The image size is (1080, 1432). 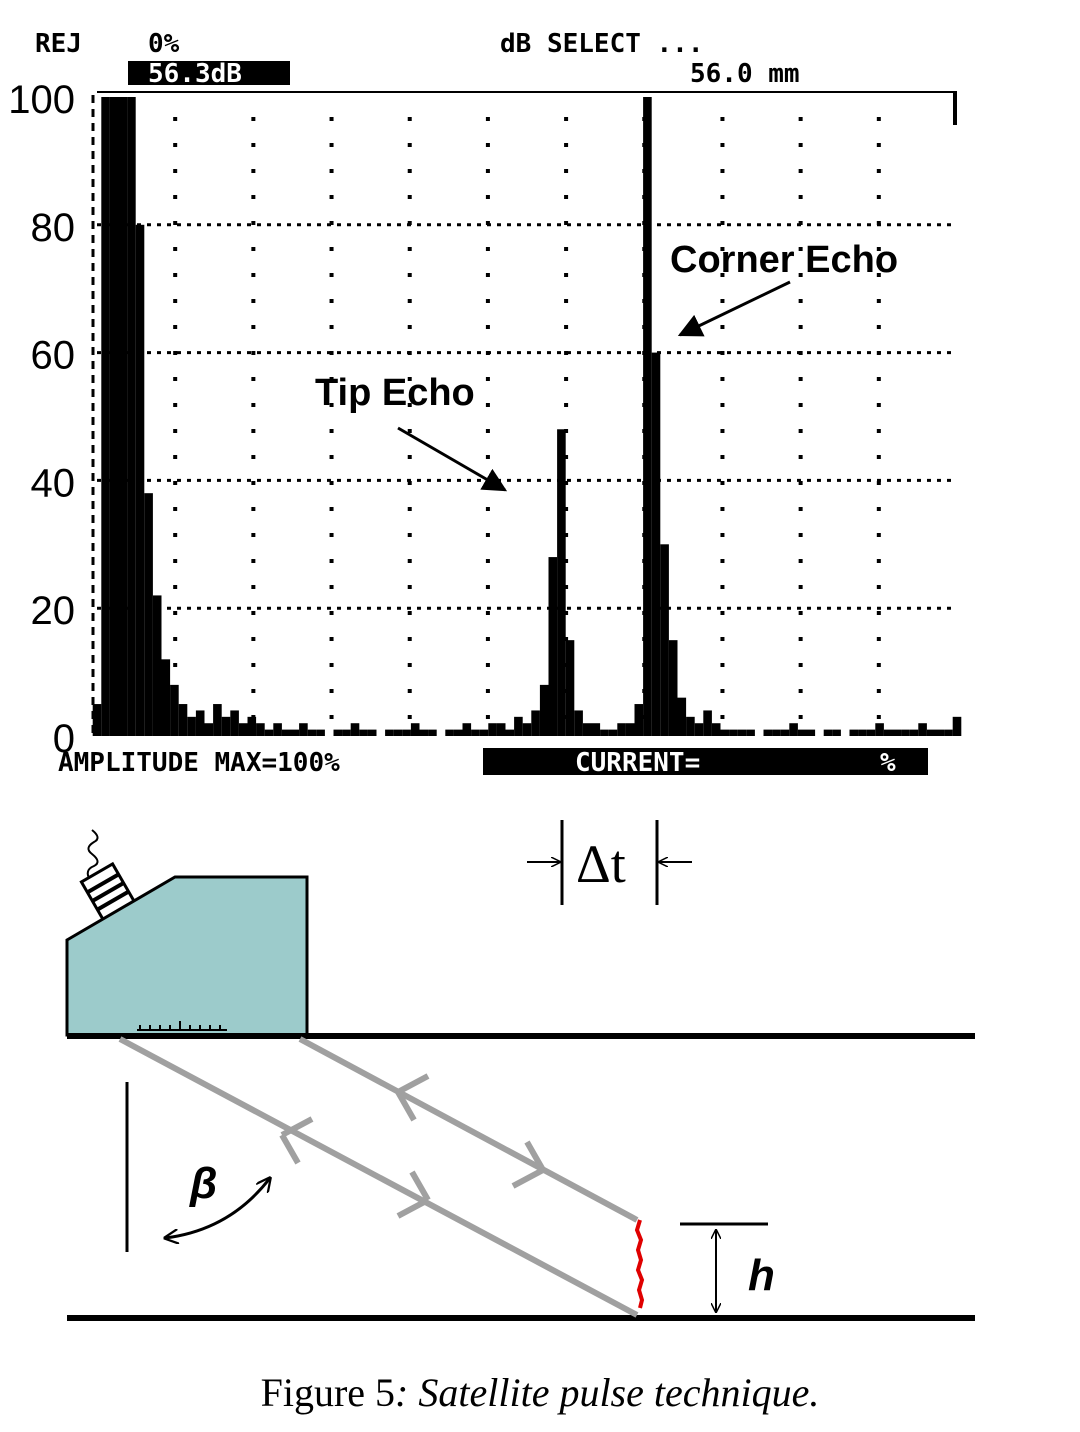 I want to click on gain-box, so click(x=209, y=73).